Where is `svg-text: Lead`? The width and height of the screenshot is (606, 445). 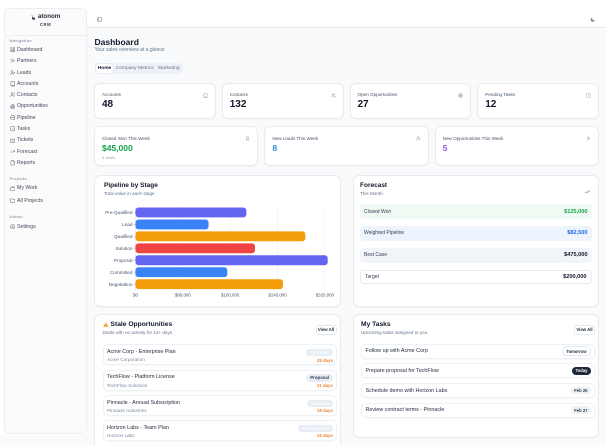 svg-text: Lead is located at coordinates (127, 224).